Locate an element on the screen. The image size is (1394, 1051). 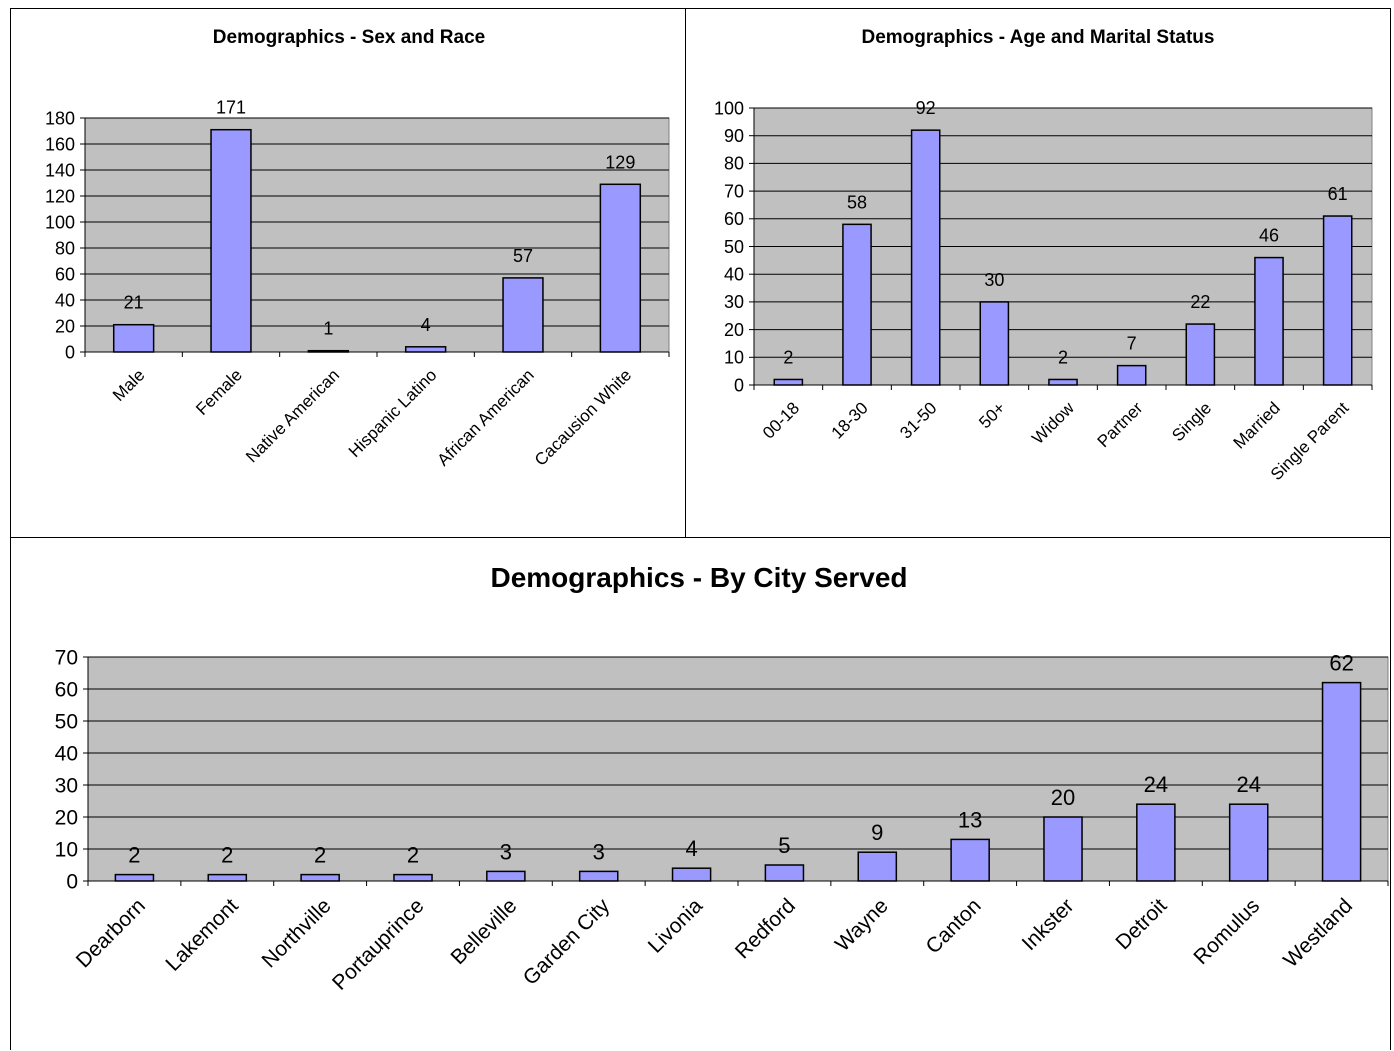
y-tick-label: 180 is located at coordinates (60, 118).